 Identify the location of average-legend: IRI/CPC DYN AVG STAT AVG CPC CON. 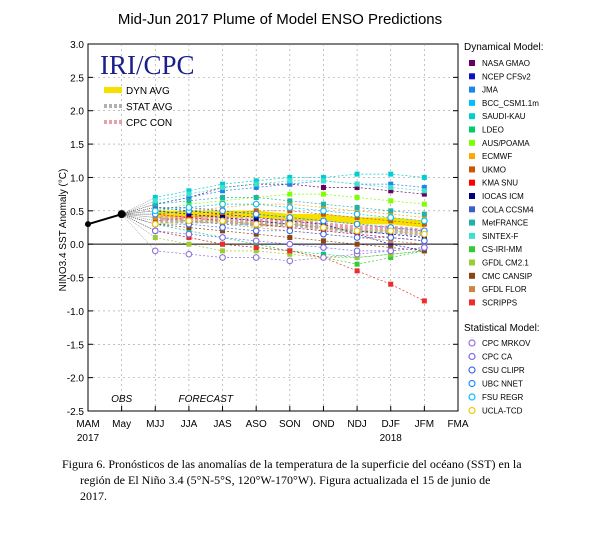
(147, 89).